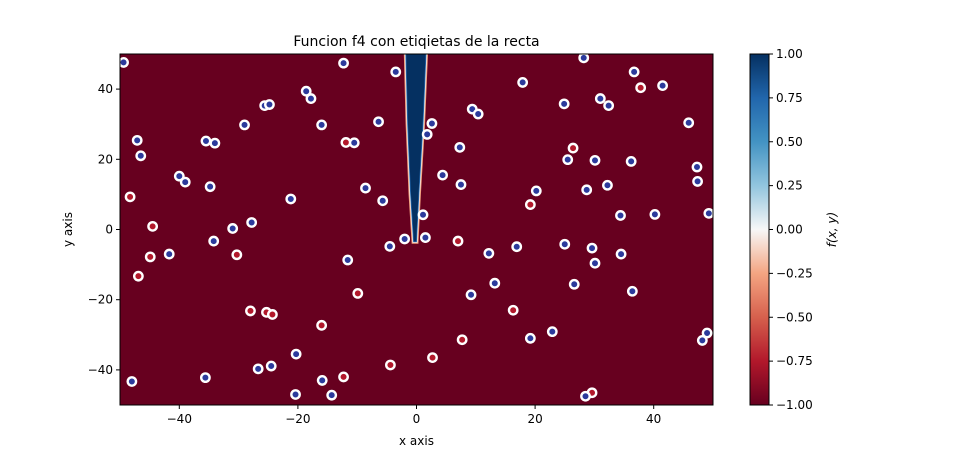 The width and height of the screenshot is (957, 455). Describe the element at coordinates (794, 361) in the screenshot. I see `colorbar-tick-label: −0.75` at that location.